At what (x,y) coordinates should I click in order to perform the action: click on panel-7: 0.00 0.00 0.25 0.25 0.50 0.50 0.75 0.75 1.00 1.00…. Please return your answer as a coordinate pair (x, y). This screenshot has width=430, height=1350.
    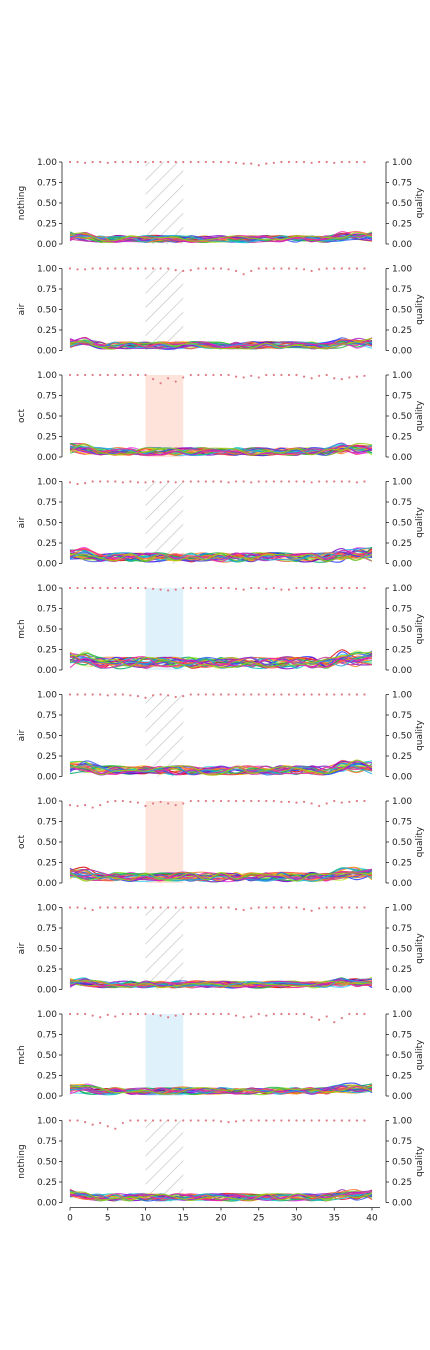
    Looking at the image, I should click on (221, 843).